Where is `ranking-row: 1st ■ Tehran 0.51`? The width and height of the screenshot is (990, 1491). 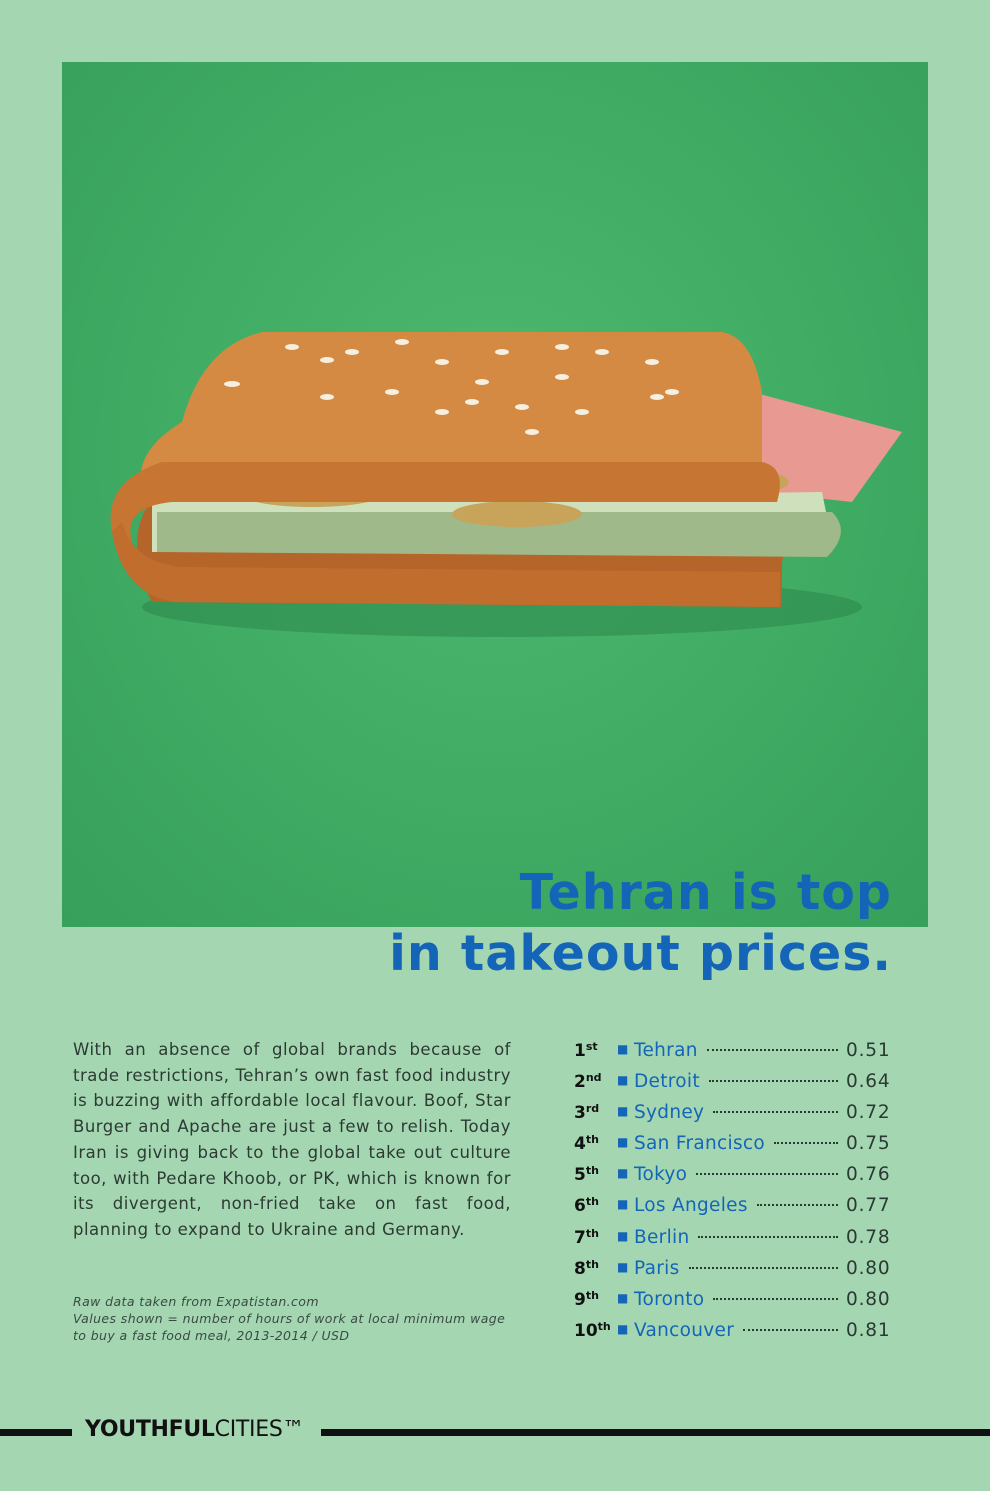
ranking-row: 1st ■ Tehran 0.51 is located at coordinates (732, 1055).